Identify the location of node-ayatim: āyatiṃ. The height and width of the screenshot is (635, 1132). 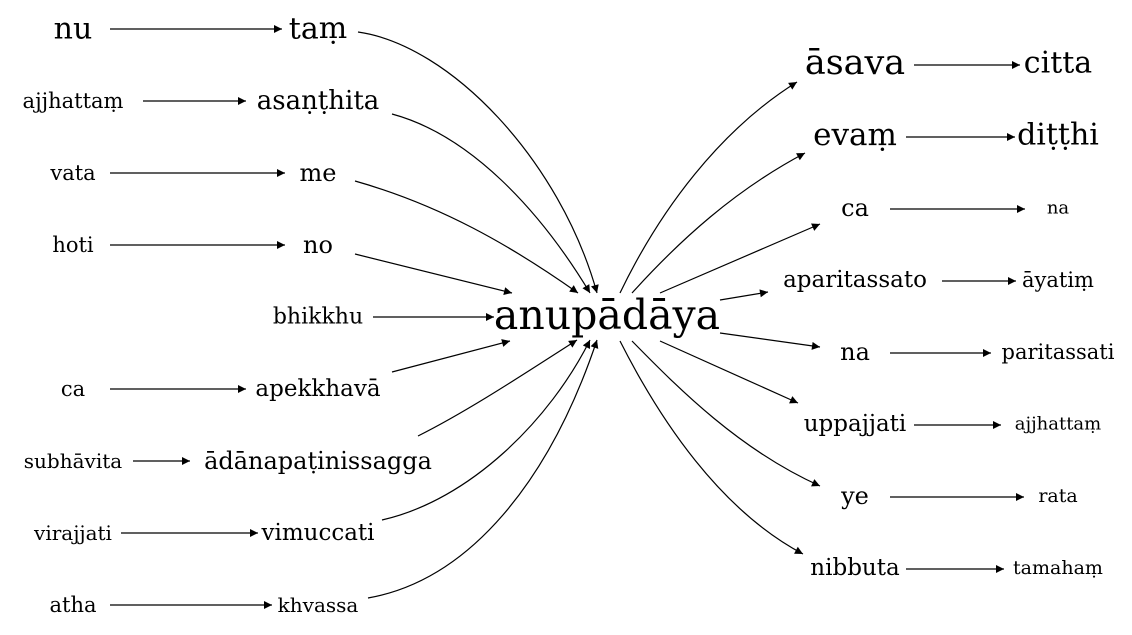
(1058, 280).